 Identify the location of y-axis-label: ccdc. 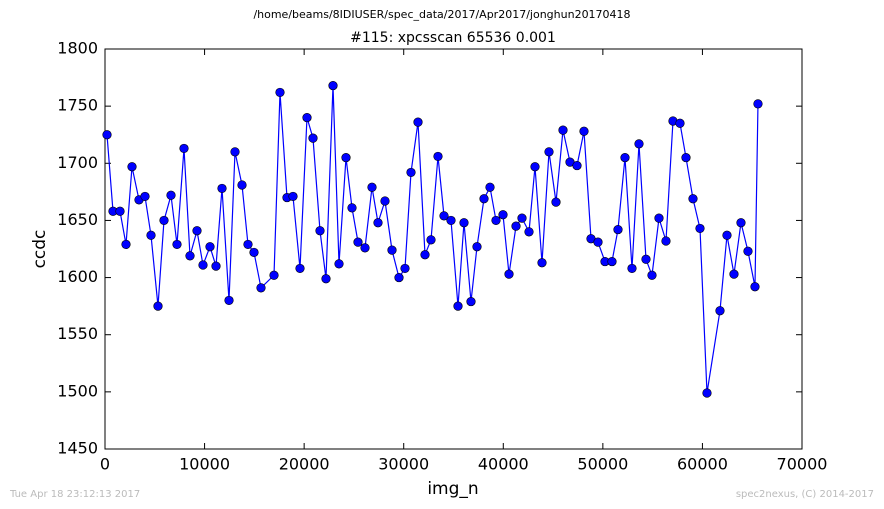
(40, 249).